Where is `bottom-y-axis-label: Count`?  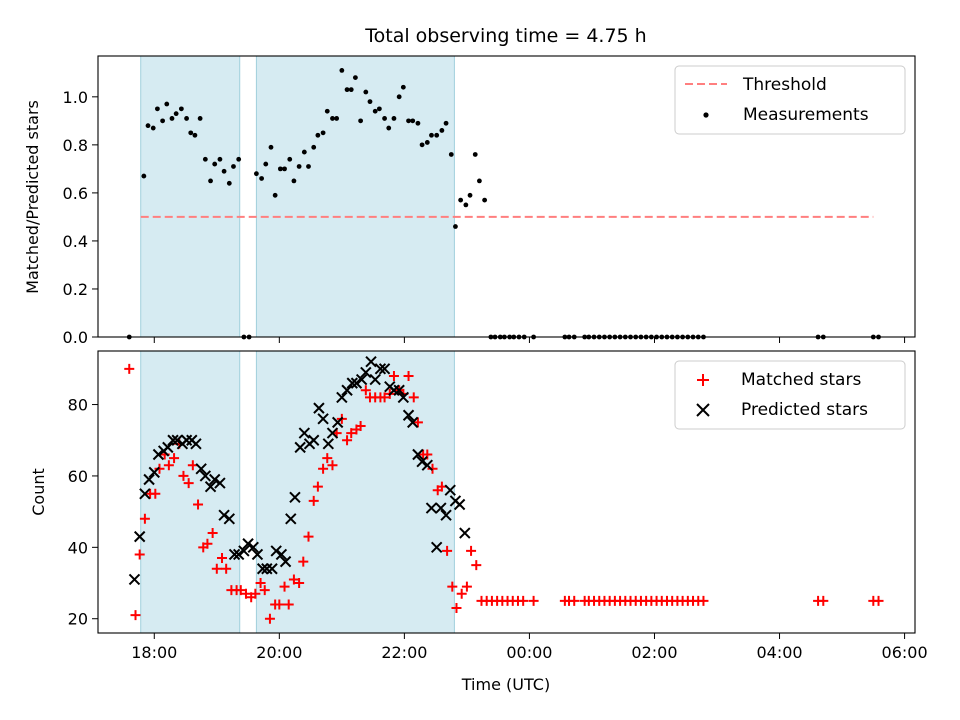
bottom-y-axis-label: Count is located at coordinates (38, 492).